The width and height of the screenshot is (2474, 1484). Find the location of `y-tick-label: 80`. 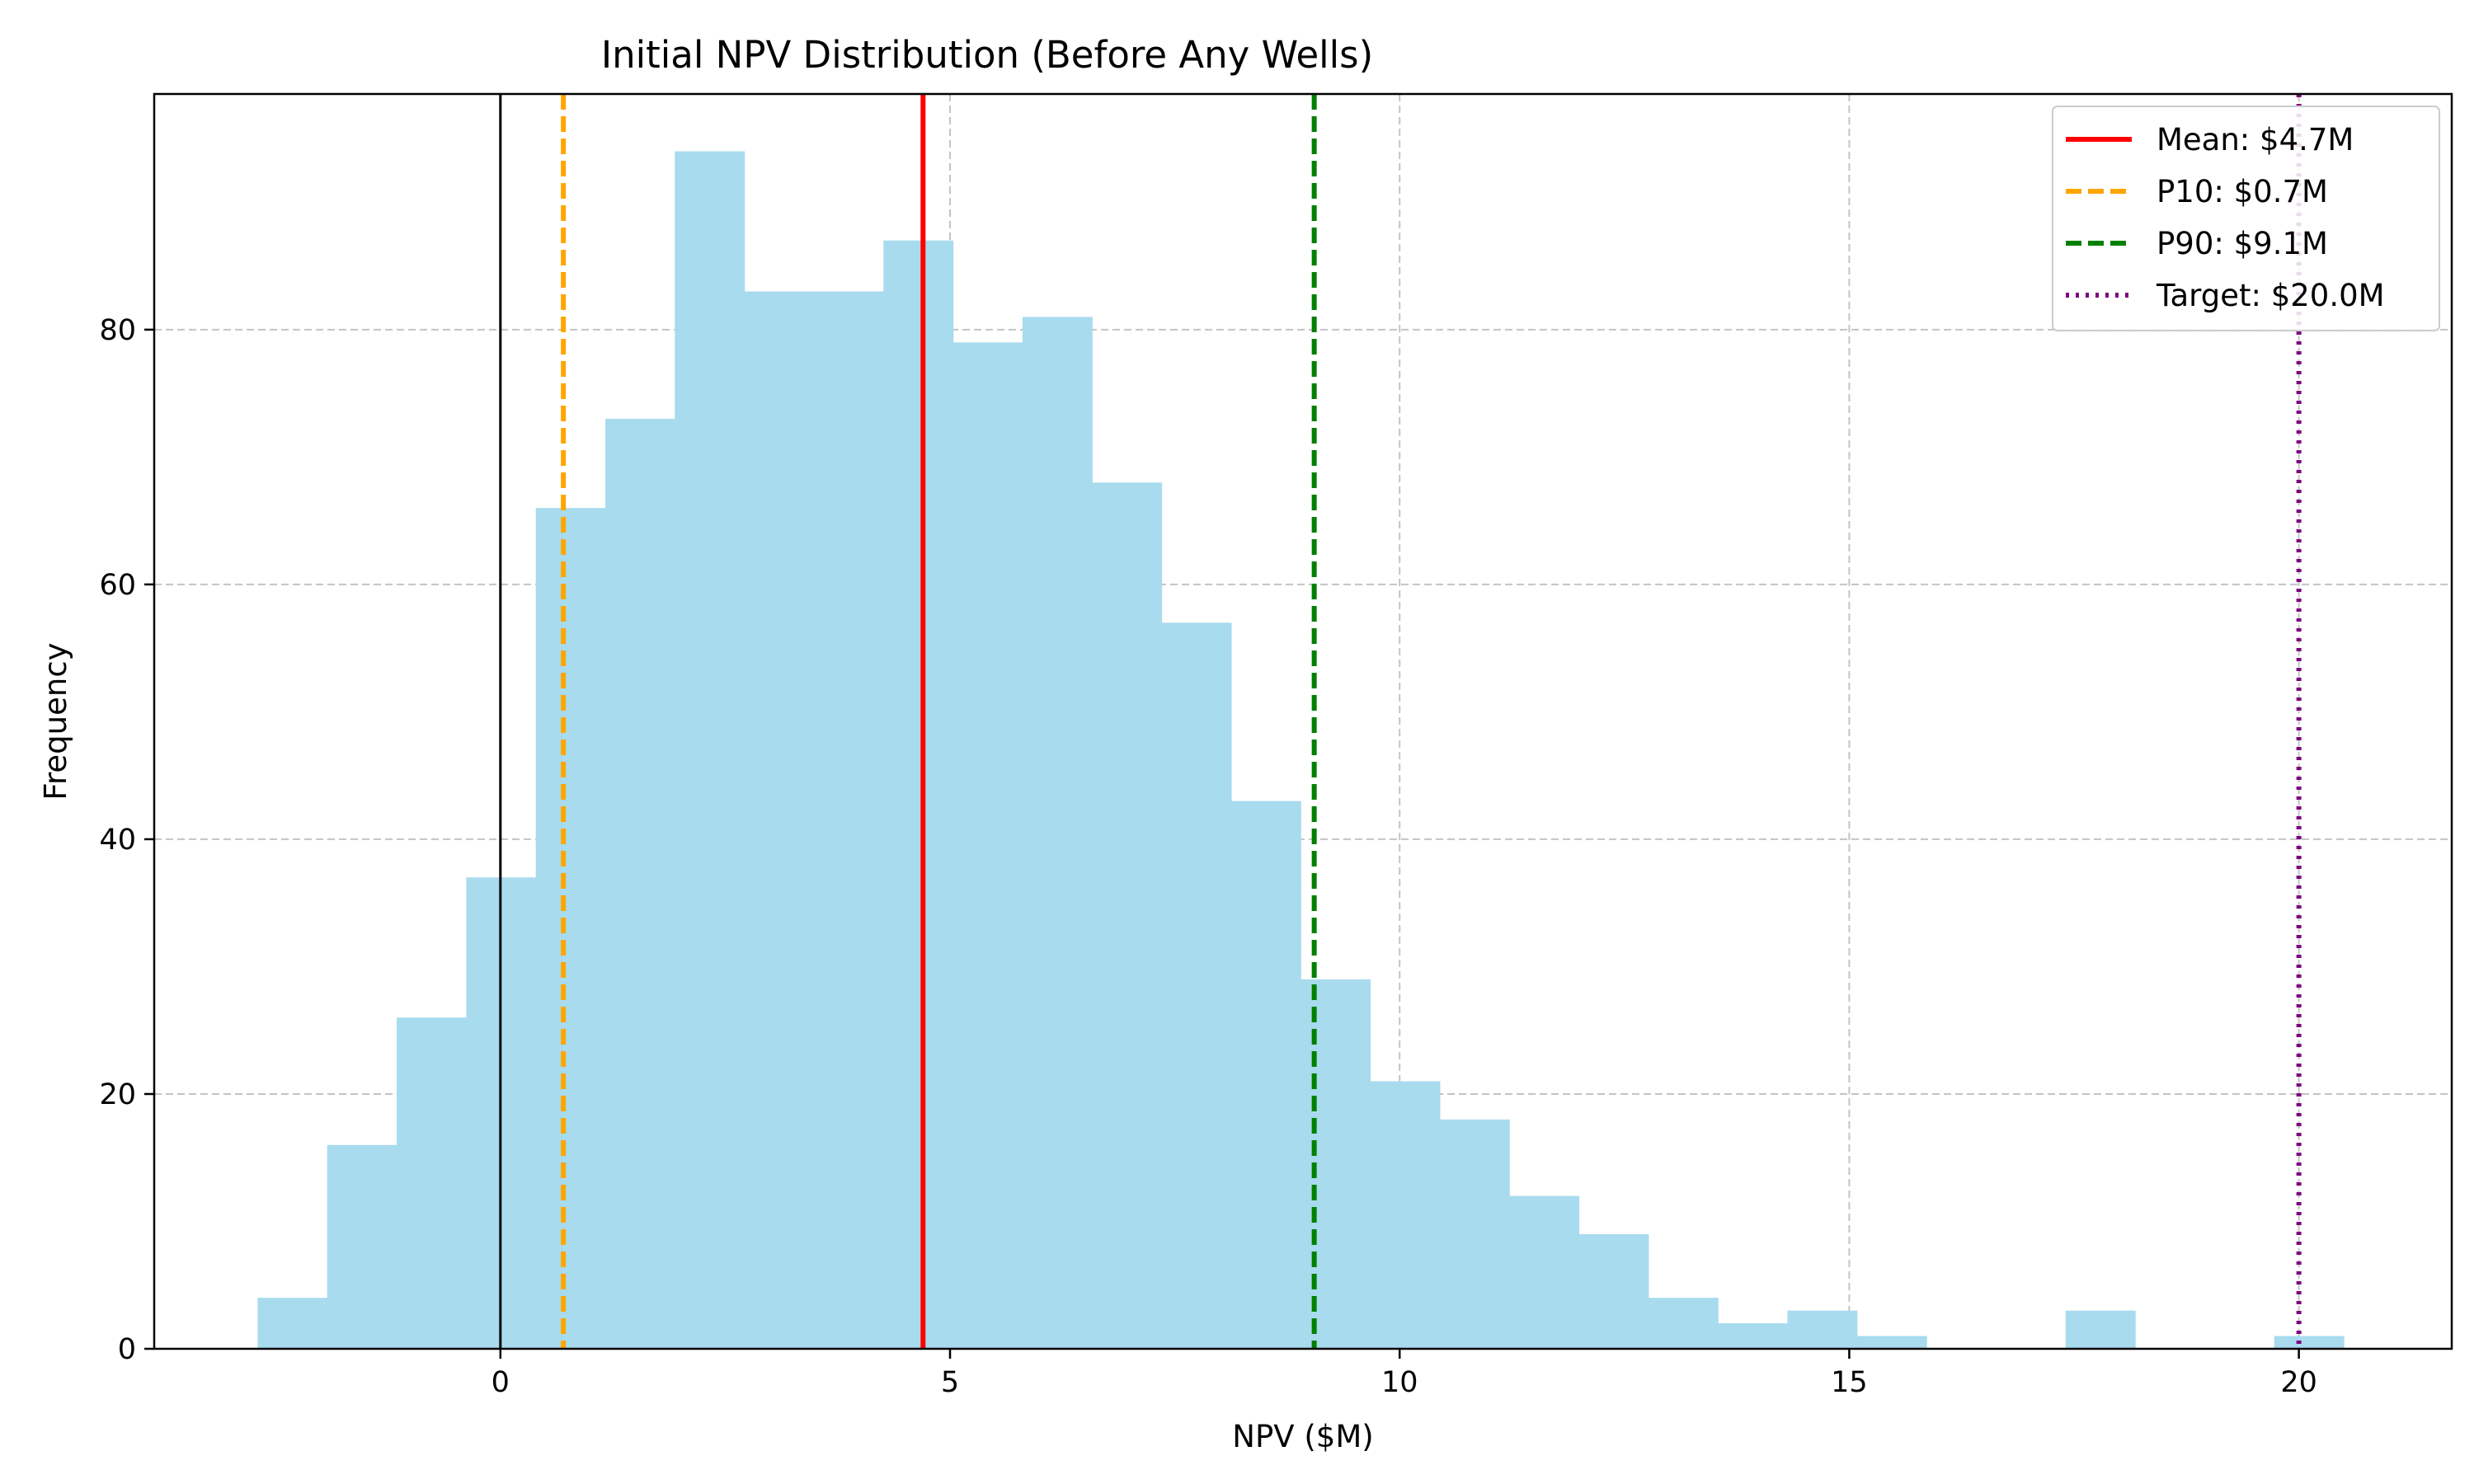

y-tick-label: 80 is located at coordinates (117, 330).